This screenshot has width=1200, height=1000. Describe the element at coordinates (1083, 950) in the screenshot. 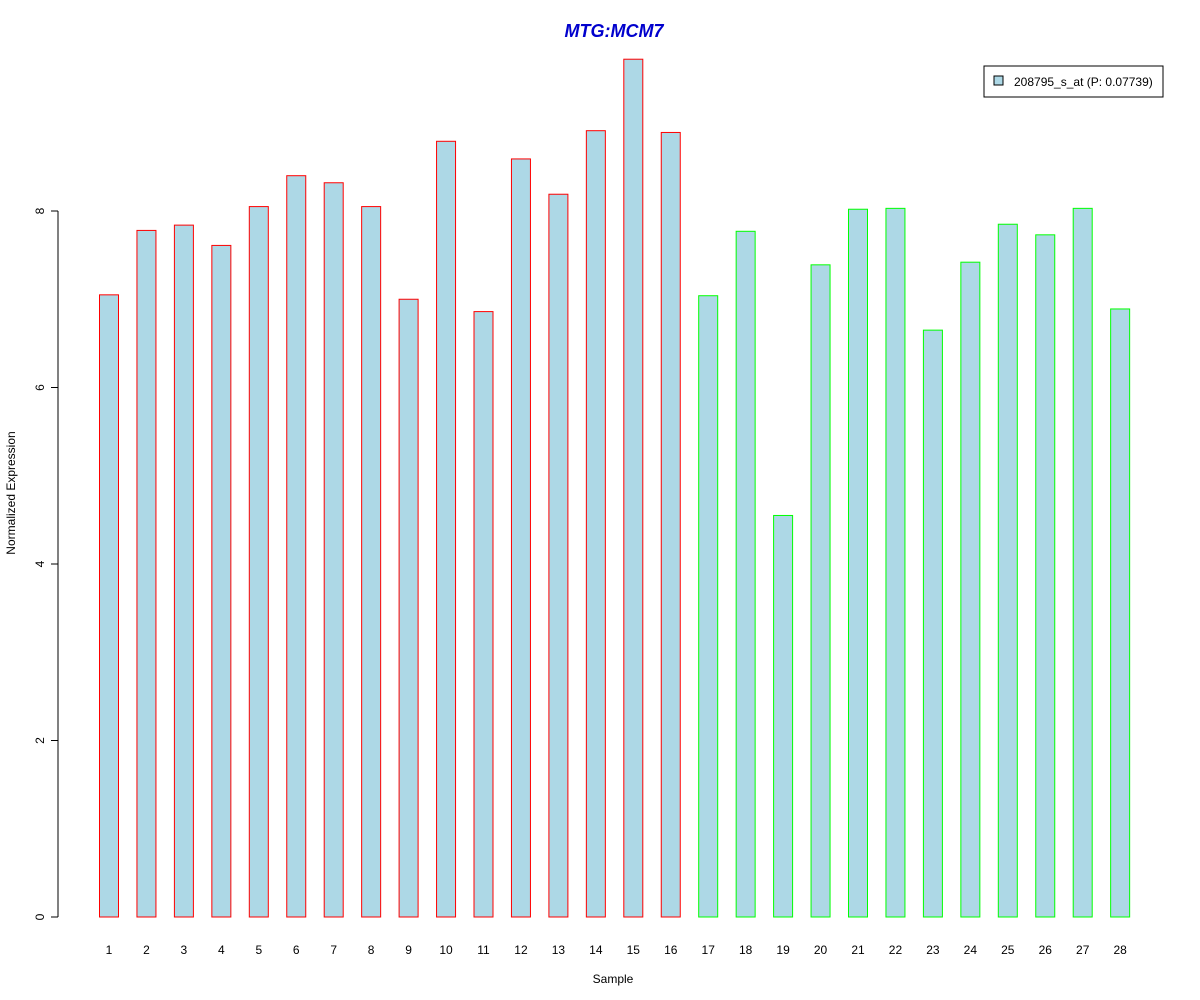

I see `x-tick-label: 27` at that location.